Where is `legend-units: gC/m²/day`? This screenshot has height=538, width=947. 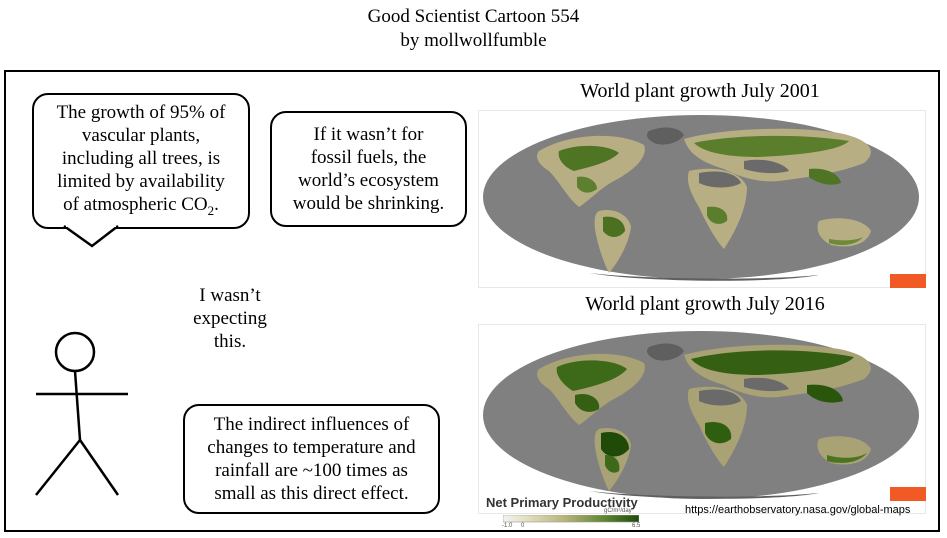 legend-units: gC/m²/day is located at coordinates (618, 511).